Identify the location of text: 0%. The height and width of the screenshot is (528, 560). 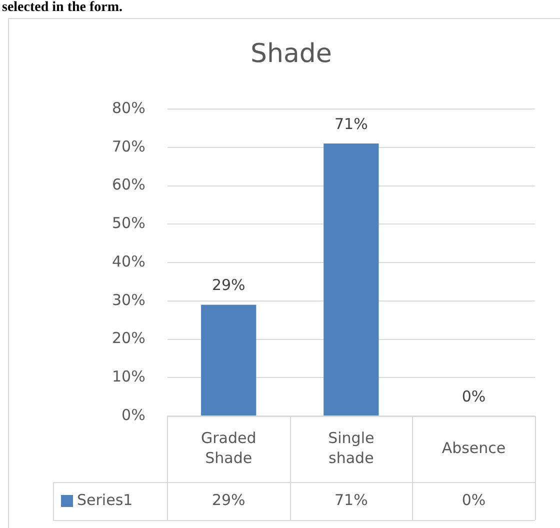
(474, 396).